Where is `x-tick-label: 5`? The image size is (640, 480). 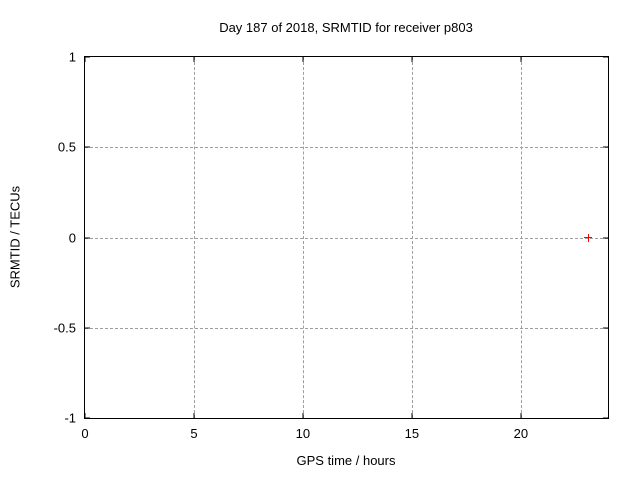
x-tick-label: 5 is located at coordinates (194, 433).